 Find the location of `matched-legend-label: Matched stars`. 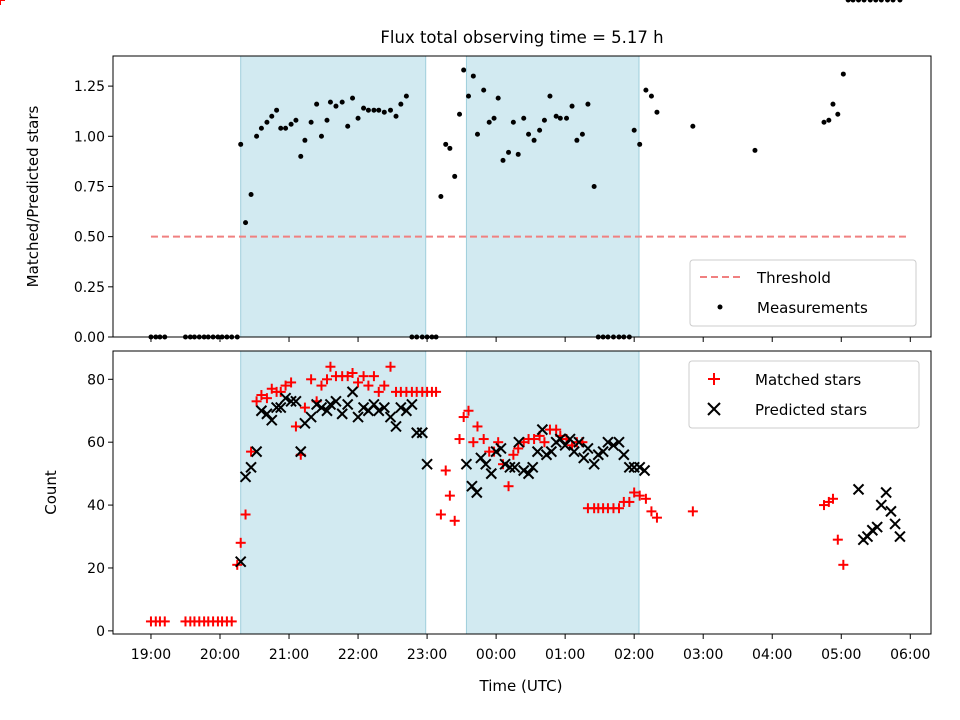

matched-legend-label: Matched stars is located at coordinates (808, 380).